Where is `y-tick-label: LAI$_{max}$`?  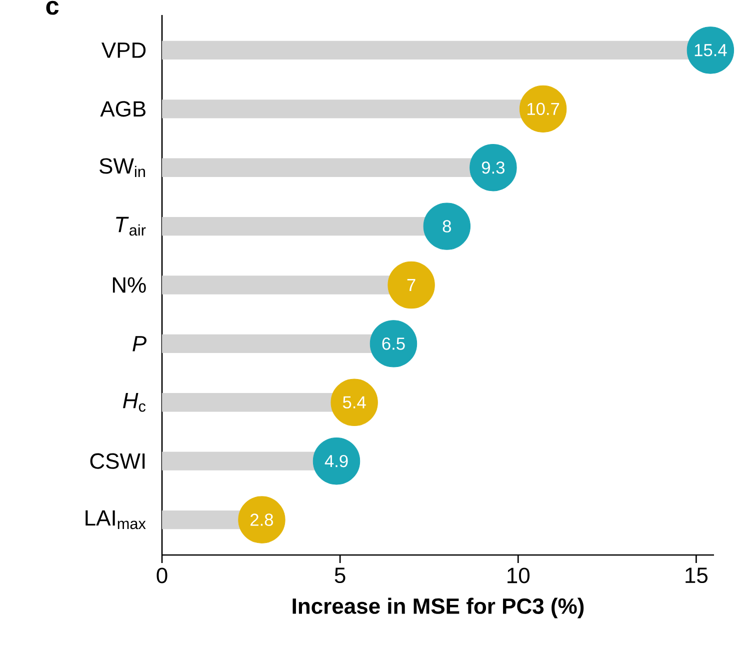
y-tick-label: LAI$_{max}$ is located at coordinates (116, 520).